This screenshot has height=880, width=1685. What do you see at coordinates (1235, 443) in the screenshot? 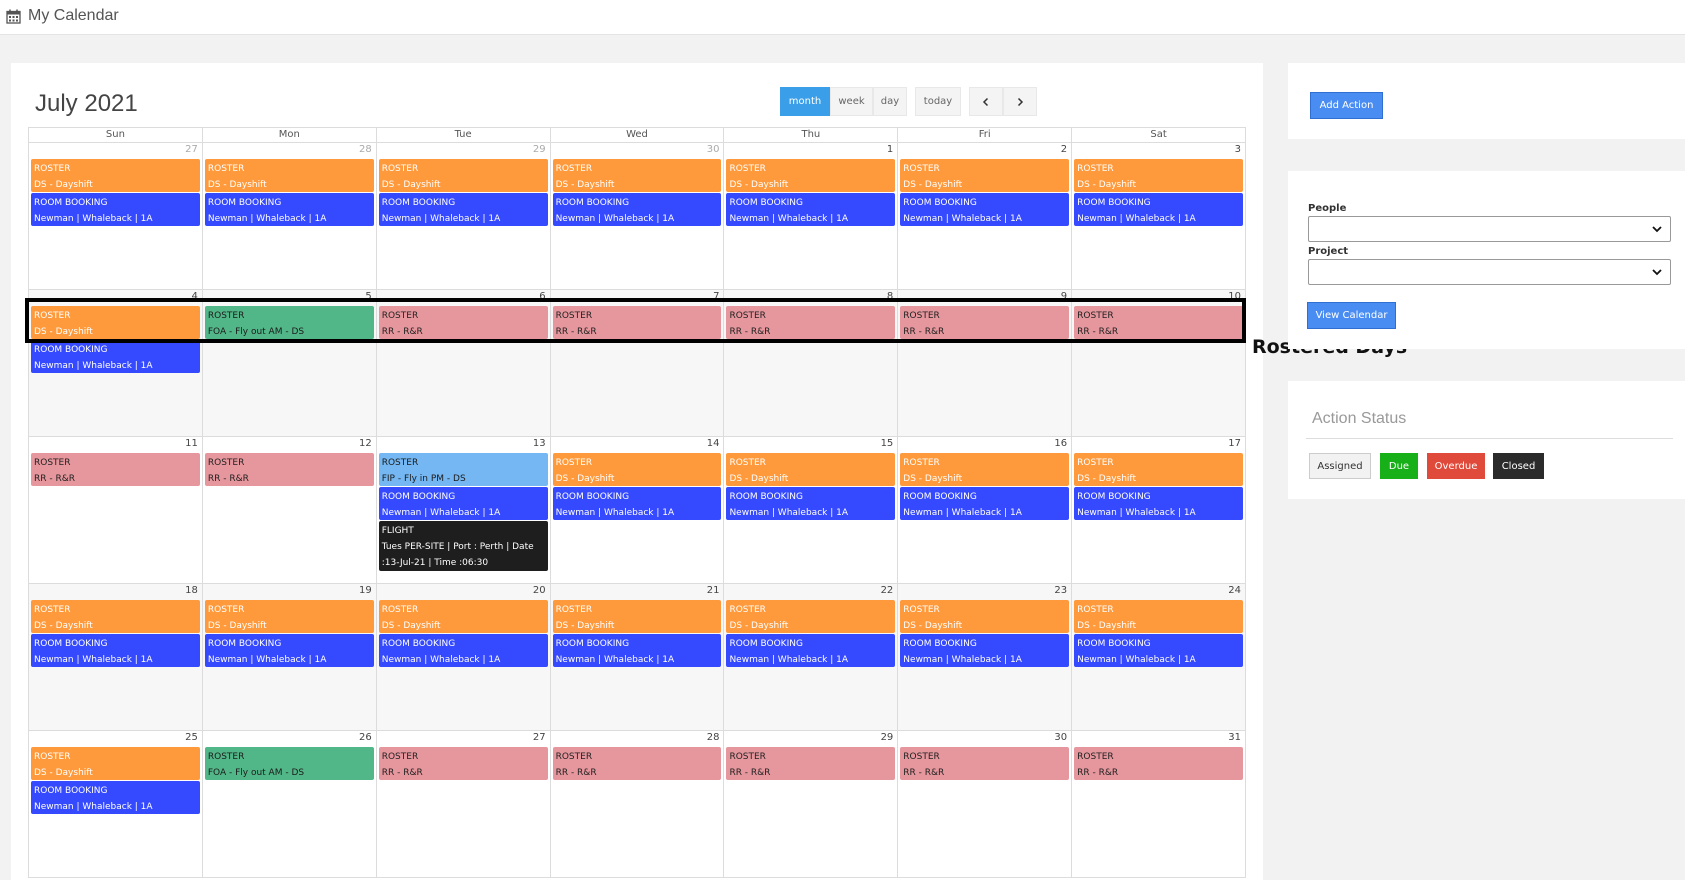
I see `day-number: 17` at bounding box center [1235, 443].